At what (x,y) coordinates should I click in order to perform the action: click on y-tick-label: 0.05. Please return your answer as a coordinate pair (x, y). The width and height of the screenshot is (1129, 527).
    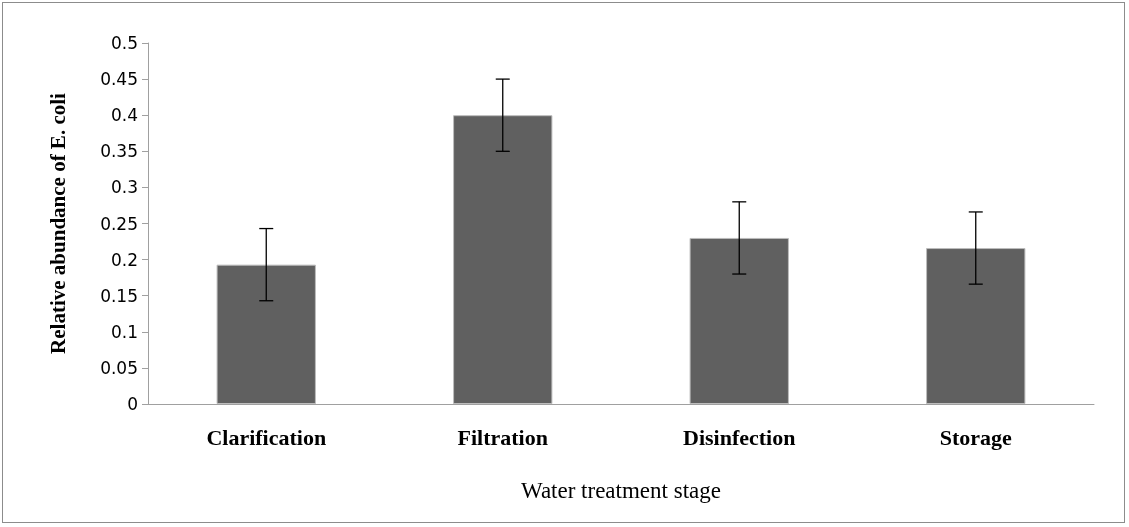
    Looking at the image, I should click on (119, 367).